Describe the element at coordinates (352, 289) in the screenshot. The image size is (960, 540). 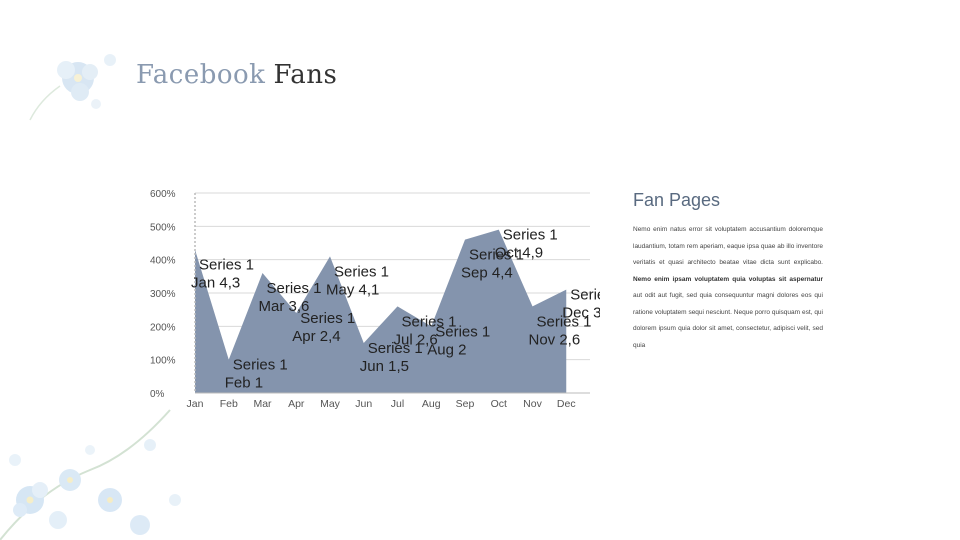
I see `data-label-value: May 4,1` at that location.